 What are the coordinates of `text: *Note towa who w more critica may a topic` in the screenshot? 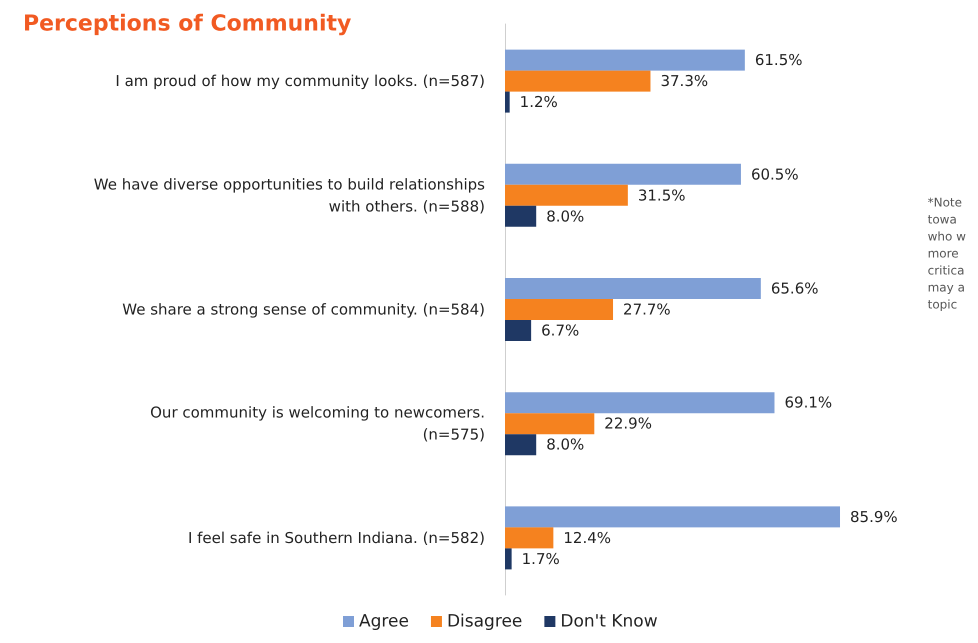 It's located at (947, 254).